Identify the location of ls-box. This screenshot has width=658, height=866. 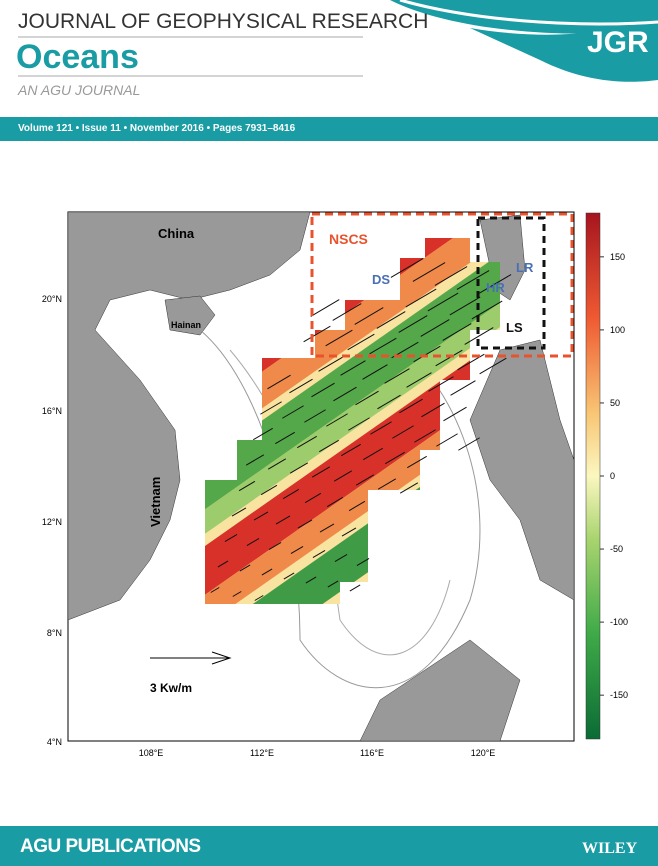
(511, 283).